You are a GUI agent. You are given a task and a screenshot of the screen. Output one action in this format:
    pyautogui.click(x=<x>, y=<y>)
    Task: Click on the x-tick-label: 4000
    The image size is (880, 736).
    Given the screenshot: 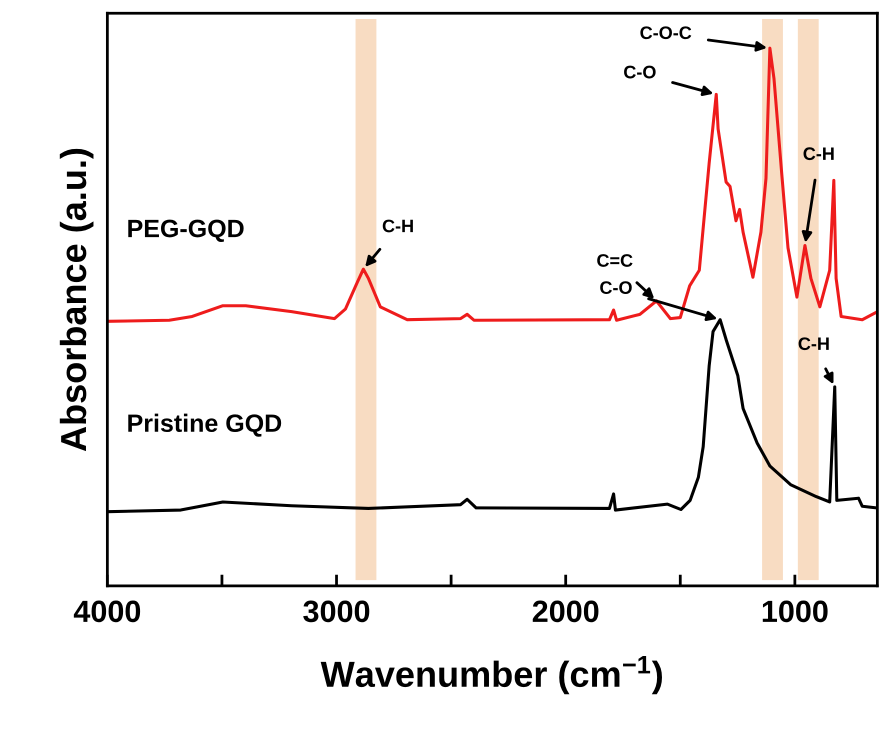 What is the action you would take?
    pyautogui.click(x=107, y=611)
    